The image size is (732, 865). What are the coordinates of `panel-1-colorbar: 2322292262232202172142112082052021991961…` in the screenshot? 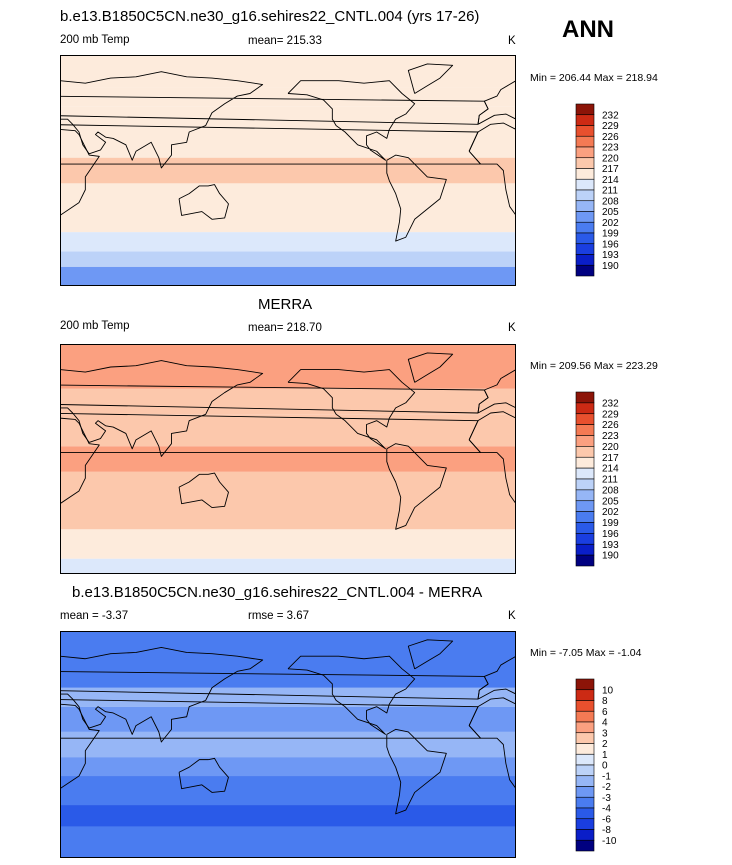 It's located at (597, 190).